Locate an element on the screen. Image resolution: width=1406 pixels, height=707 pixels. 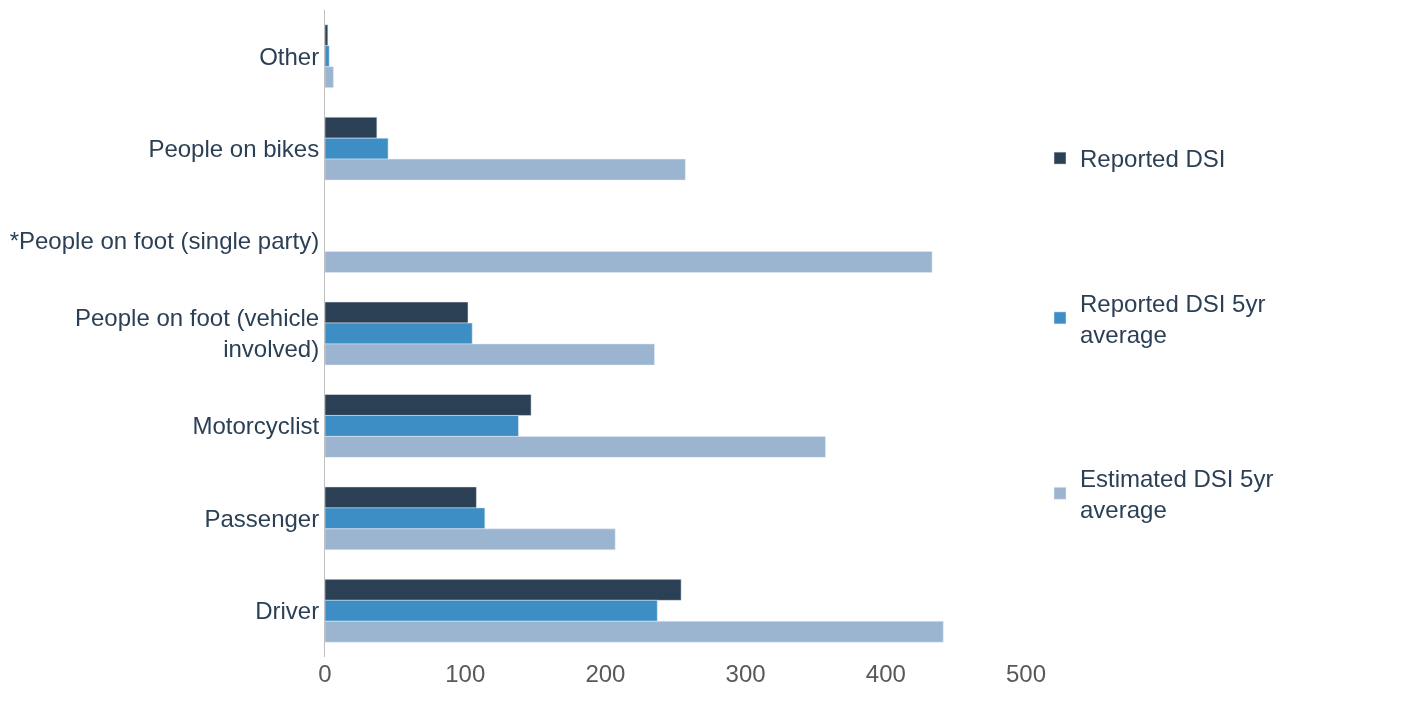
y-tick-label: Motorcyclist is located at coordinates (256, 426).